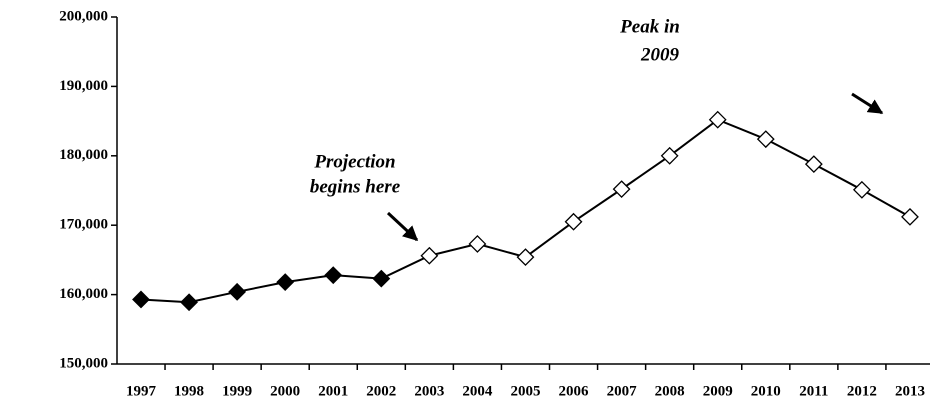 The height and width of the screenshot is (402, 932). Describe the element at coordinates (429, 391) in the screenshot. I see `x-tick-label: 2003` at that location.